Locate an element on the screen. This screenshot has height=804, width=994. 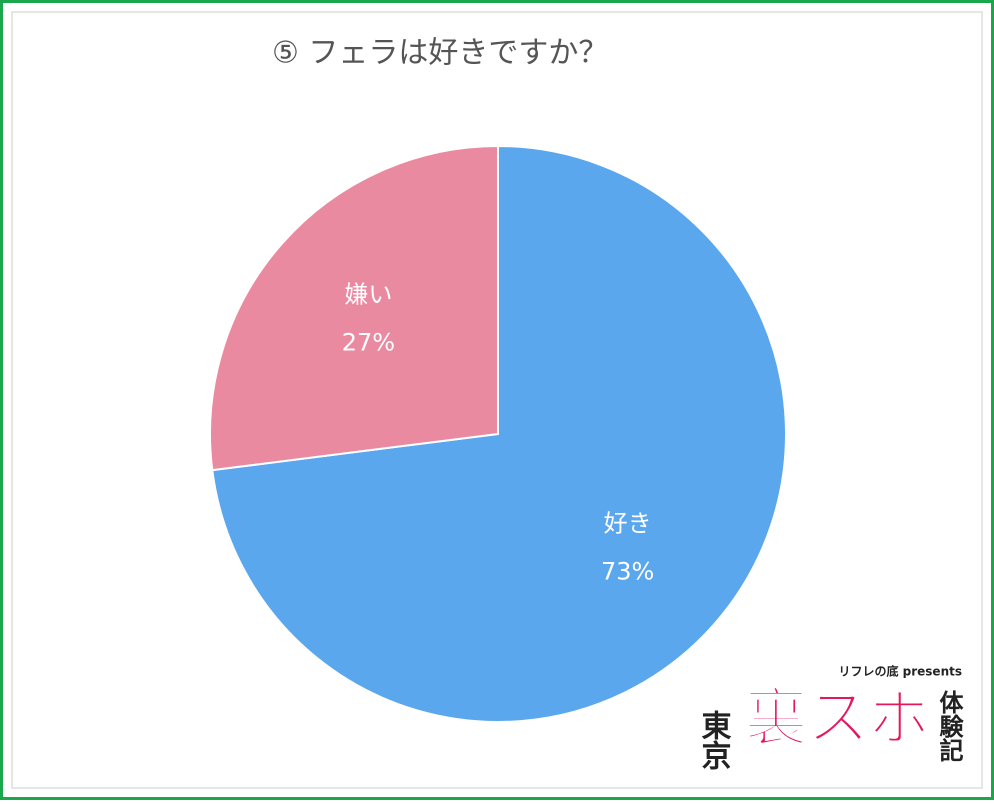
logo-left: 東京 is located at coordinates (714, 740).